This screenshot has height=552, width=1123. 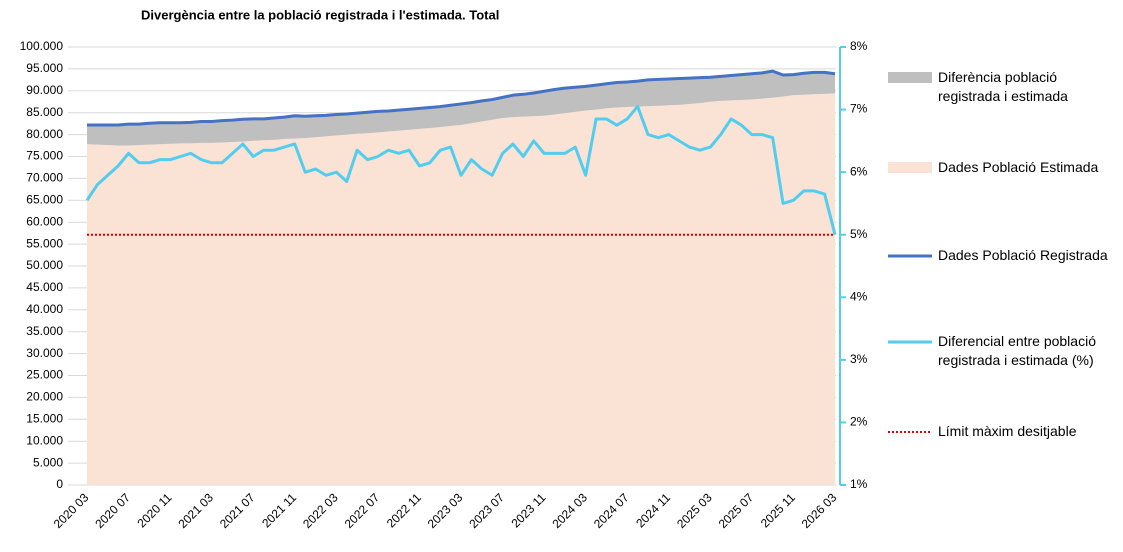 I want to click on y-tick-label: 65.000, so click(x=44, y=199).